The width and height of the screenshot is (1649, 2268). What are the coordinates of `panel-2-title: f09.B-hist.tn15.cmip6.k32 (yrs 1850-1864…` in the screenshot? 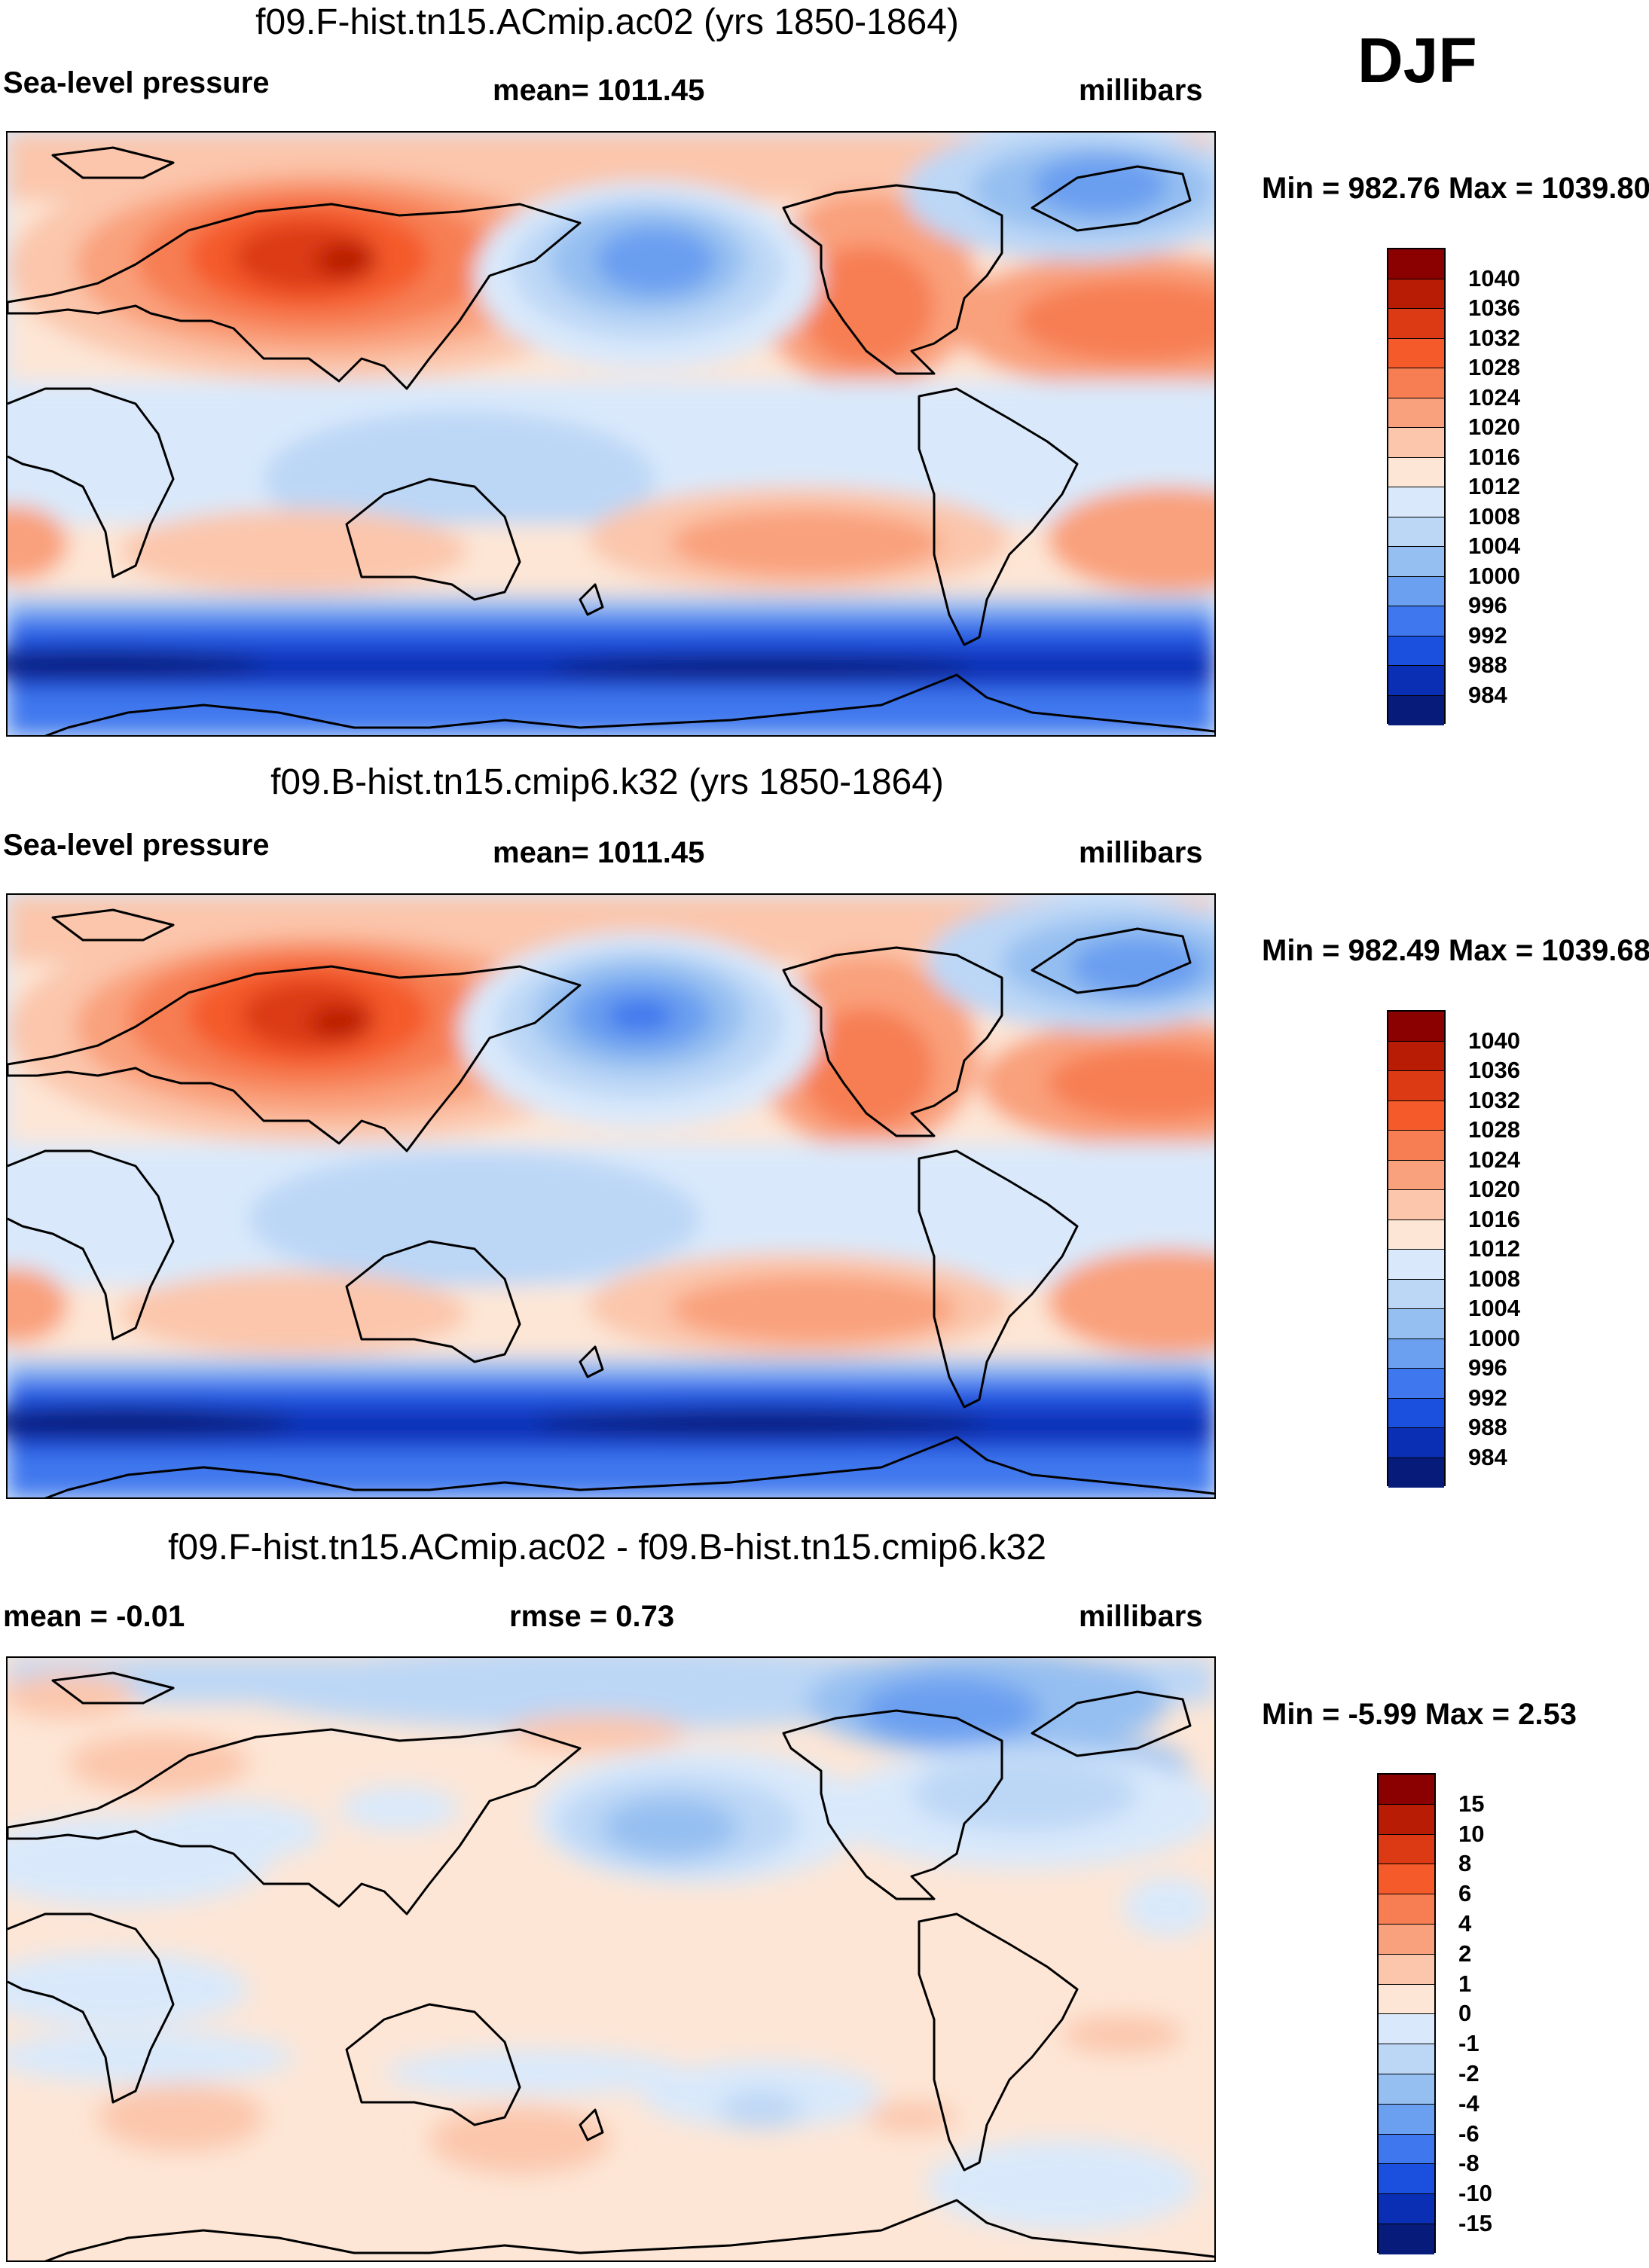 It's located at (607, 782).